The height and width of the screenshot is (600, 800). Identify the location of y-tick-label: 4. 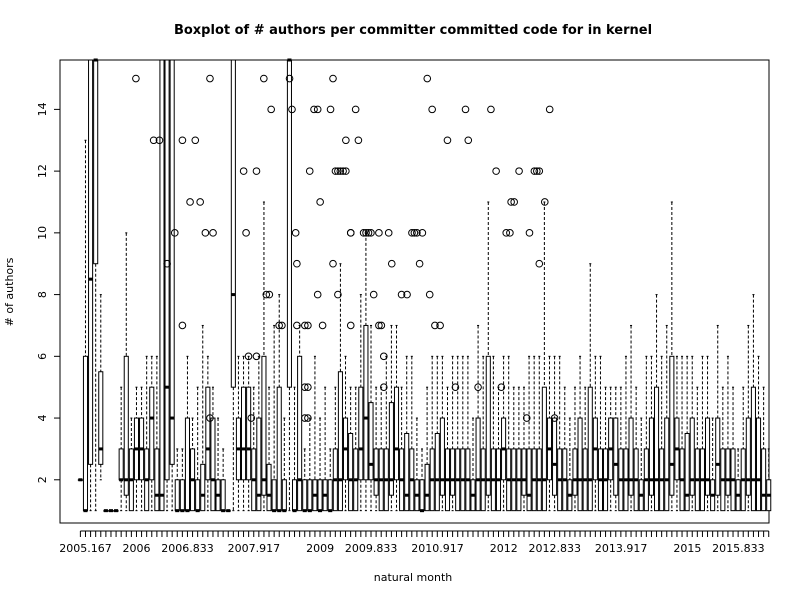
(42, 418).